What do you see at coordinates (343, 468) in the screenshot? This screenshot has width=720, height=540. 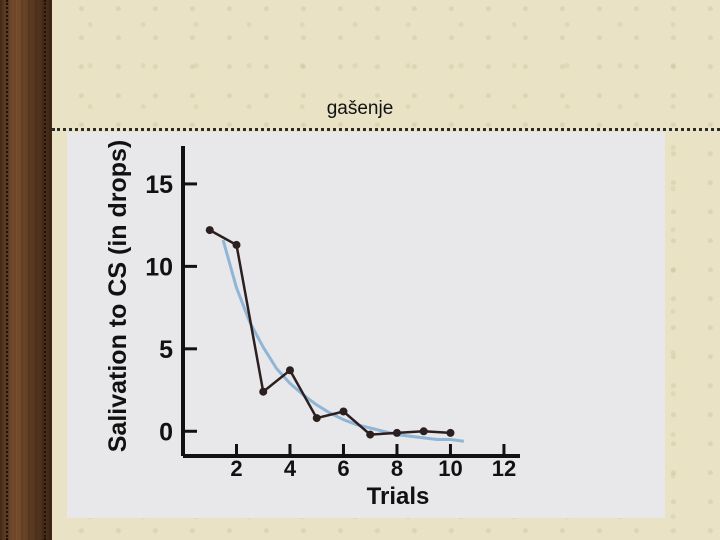 I see `x-tick-label: 6` at bounding box center [343, 468].